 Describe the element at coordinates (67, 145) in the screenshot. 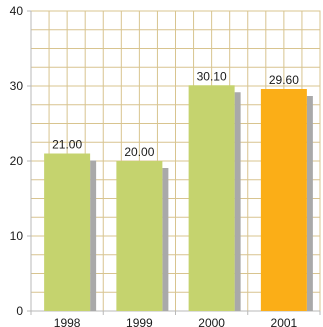

I see `data-label: 21.00` at that location.